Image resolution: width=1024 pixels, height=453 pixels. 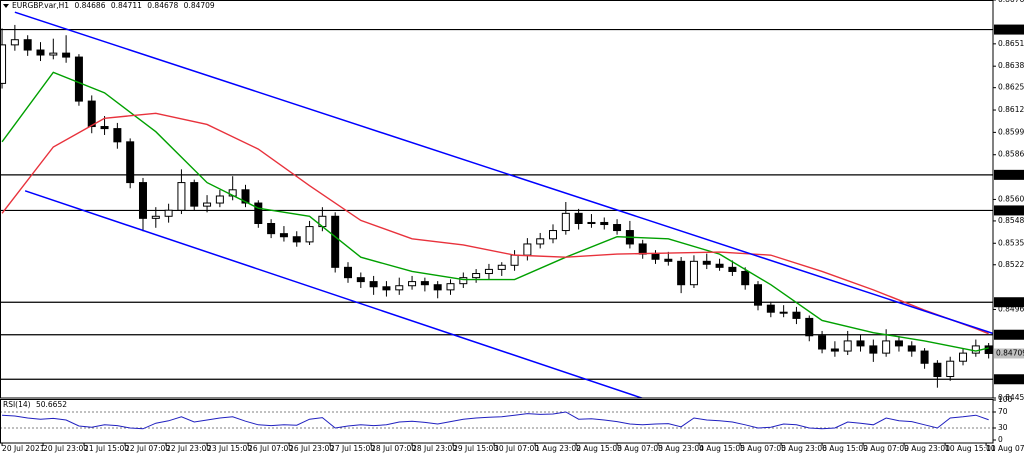 I want to click on x-tick-label: 29 Jul 15:00, so click(x=475, y=448).